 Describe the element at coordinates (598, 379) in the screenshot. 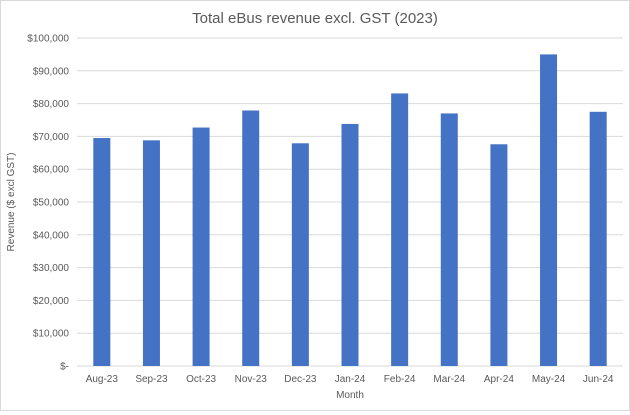

I see `x-tick-label: Jun-24` at that location.